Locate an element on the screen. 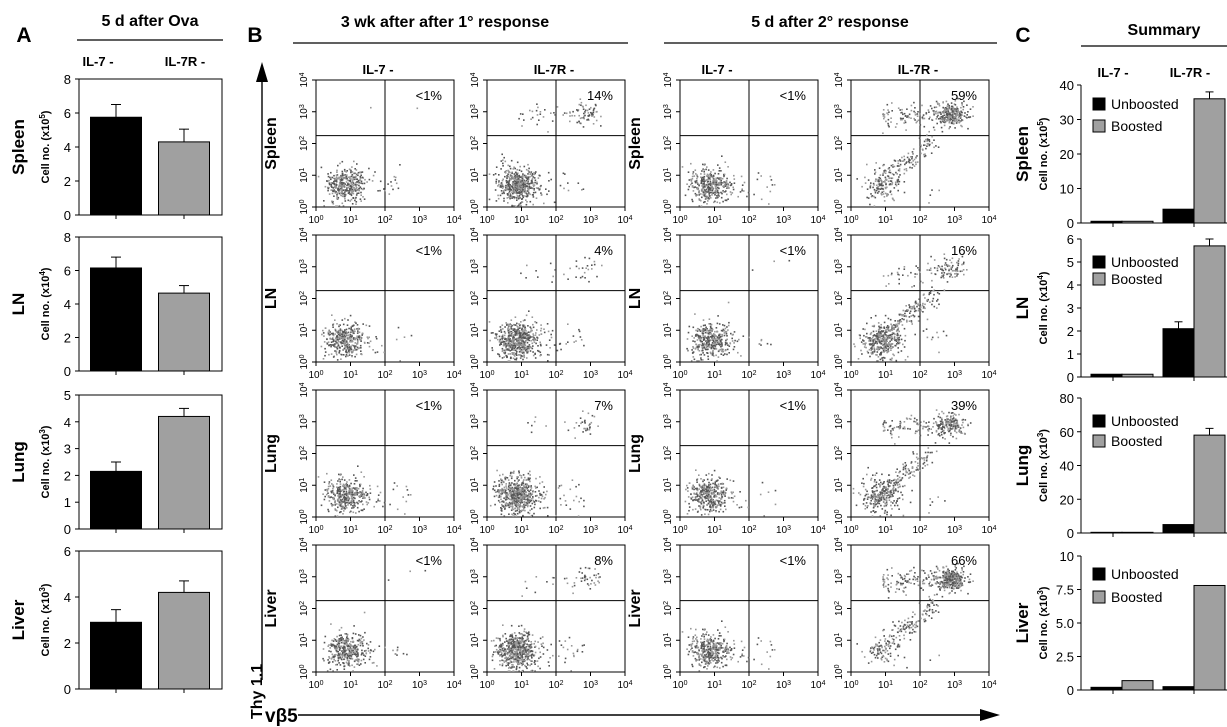 Image resolution: width=1227 pixels, height=727 pixels. x-tick-label: 102 is located at coordinates (748, 376).